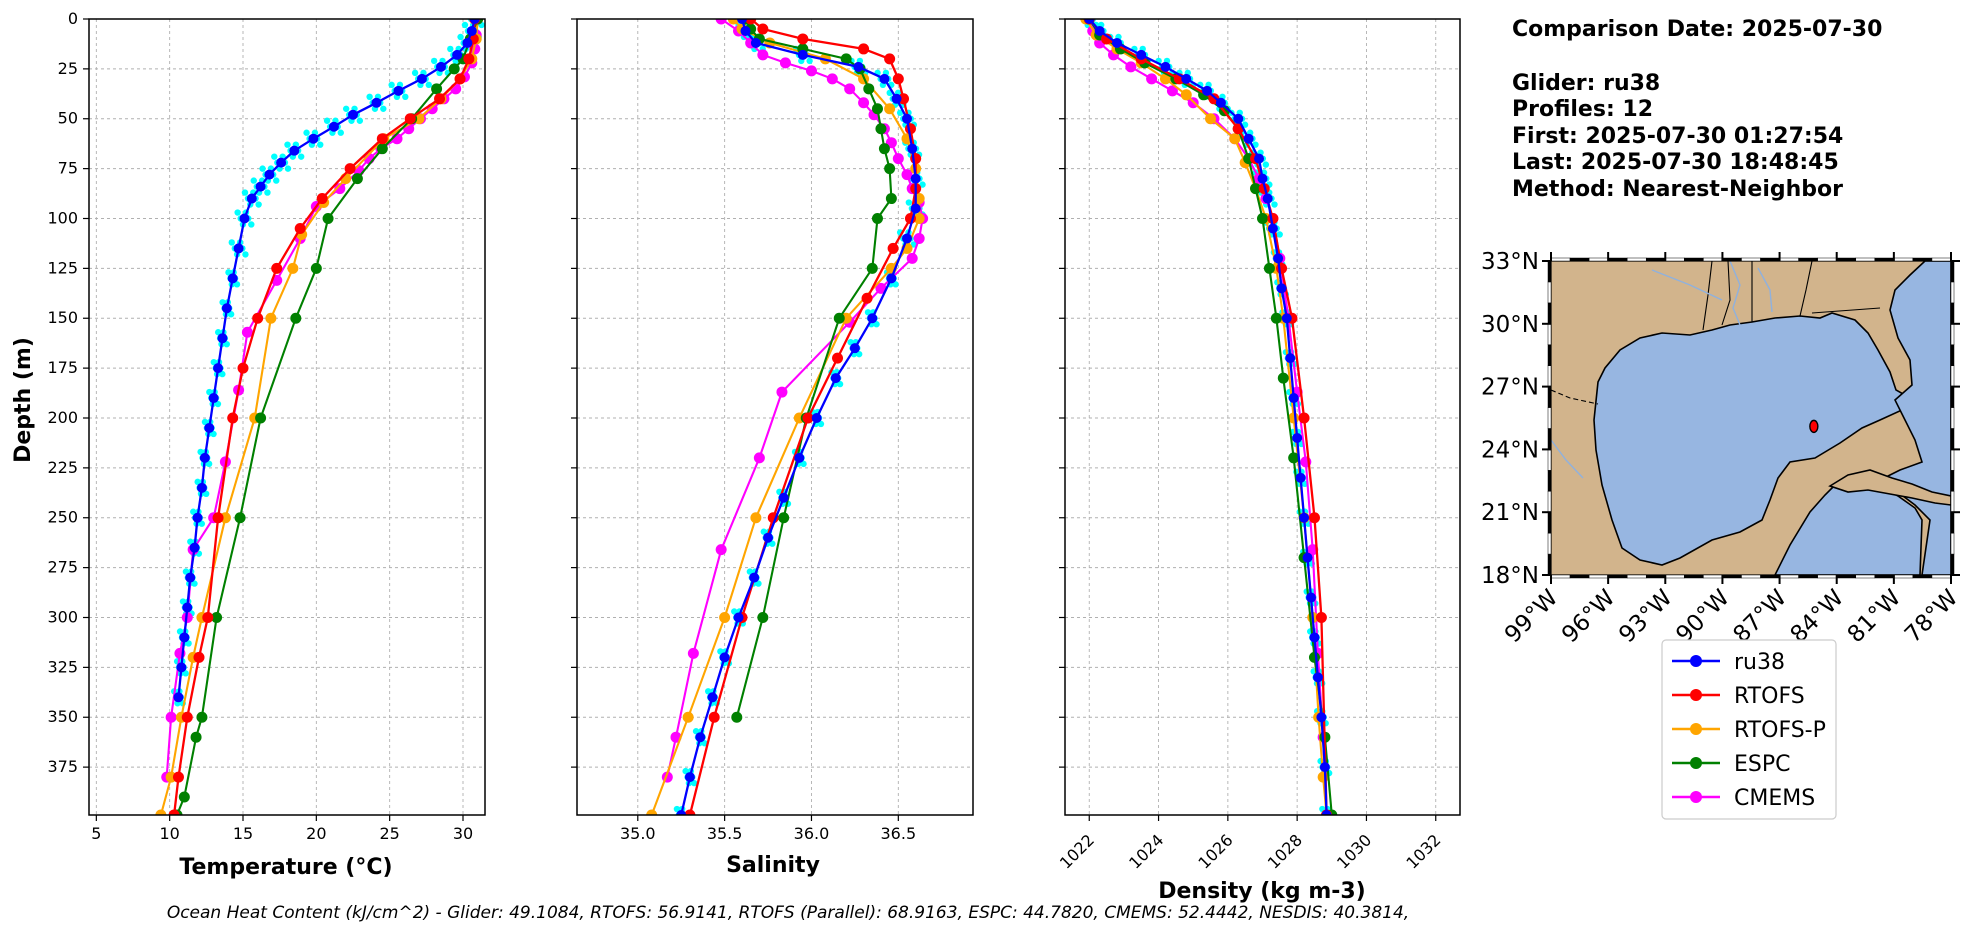  What do you see at coordinates (1172, 91) in the screenshot?
I see `density-point-cmems` at bounding box center [1172, 91].